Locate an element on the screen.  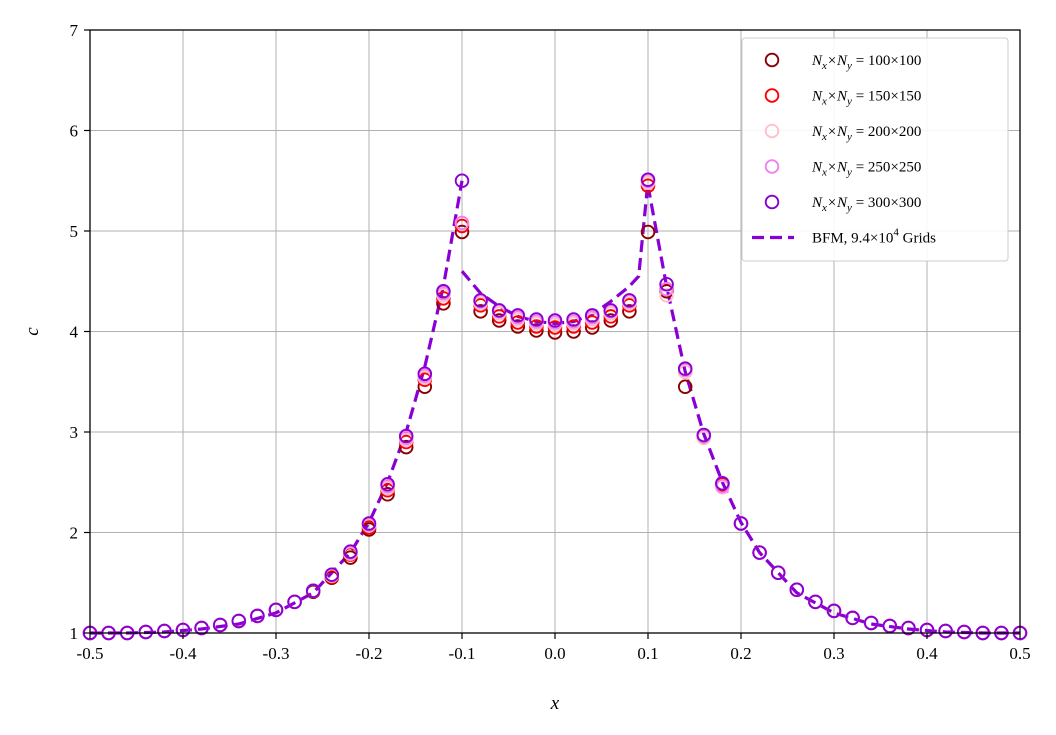
x-tick-label: -0.2 is located at coordinates (369, 653).